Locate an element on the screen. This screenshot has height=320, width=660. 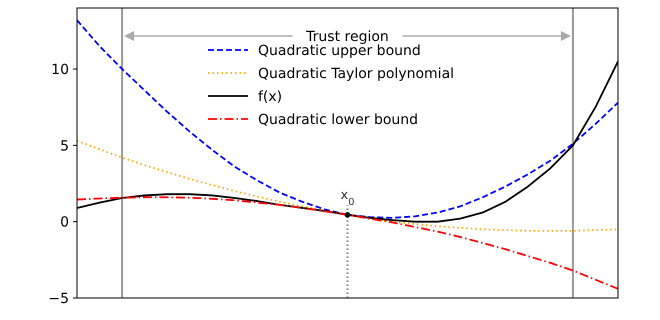
annotation: Trust region is located at coordinates (347, 37).